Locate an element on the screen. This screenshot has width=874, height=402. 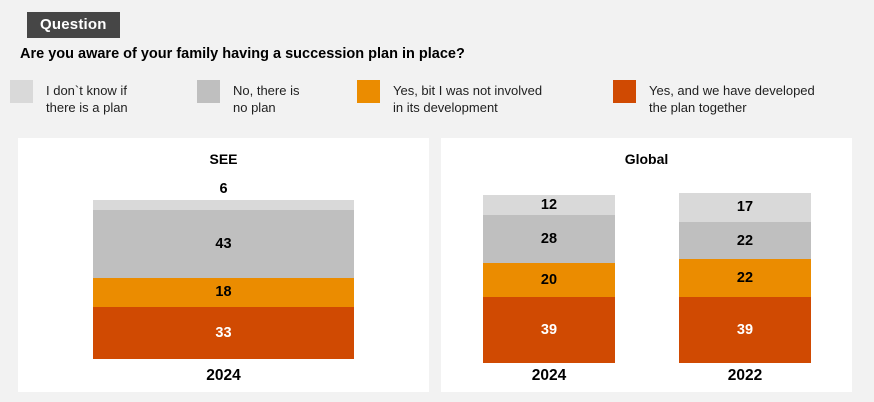
bar-segment is located at coordinates (223, 205).